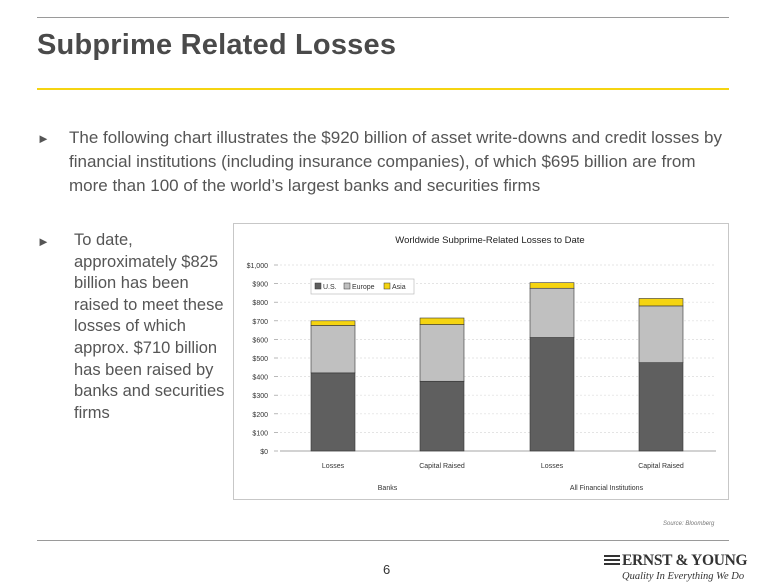 This screenshot has height=587, width=767. Describe the element at coordinates (260, 303) in the screenshot. I see `y-tick-label: $800` at that location.